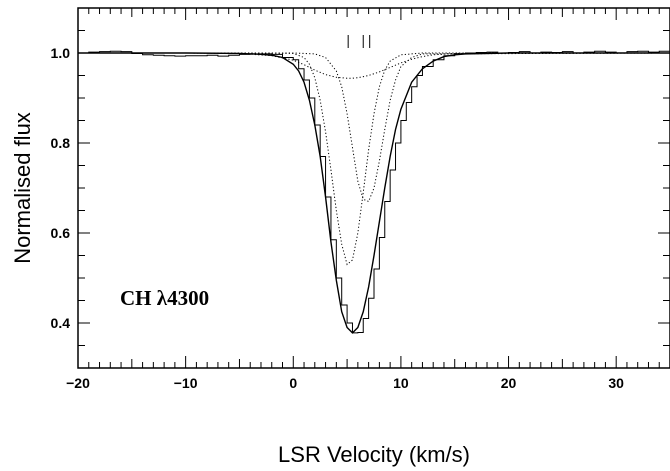  Describe the element at coordinates (61, 323) in the screenshot. I see `y-tick-label: 0.4` at that location.